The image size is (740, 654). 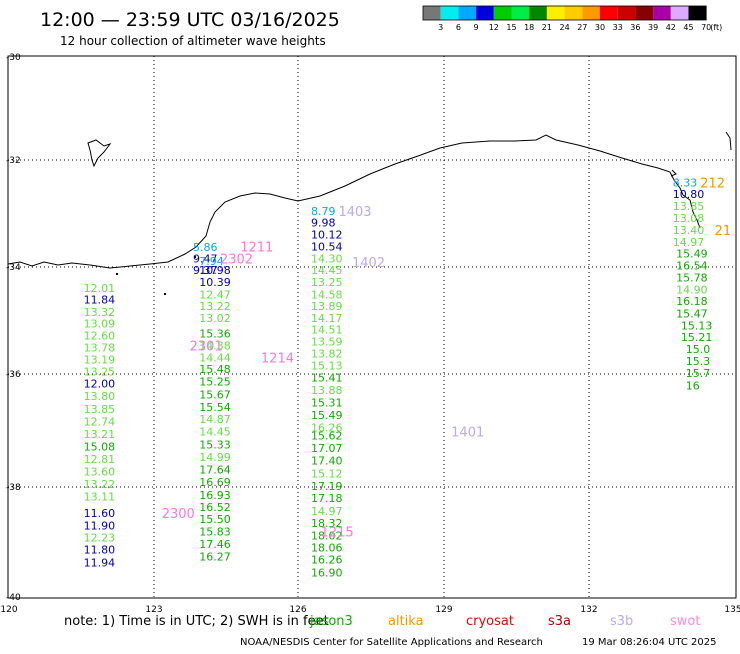 I want to click on wave-height-label: 15.50, so click(x=215, y=519).